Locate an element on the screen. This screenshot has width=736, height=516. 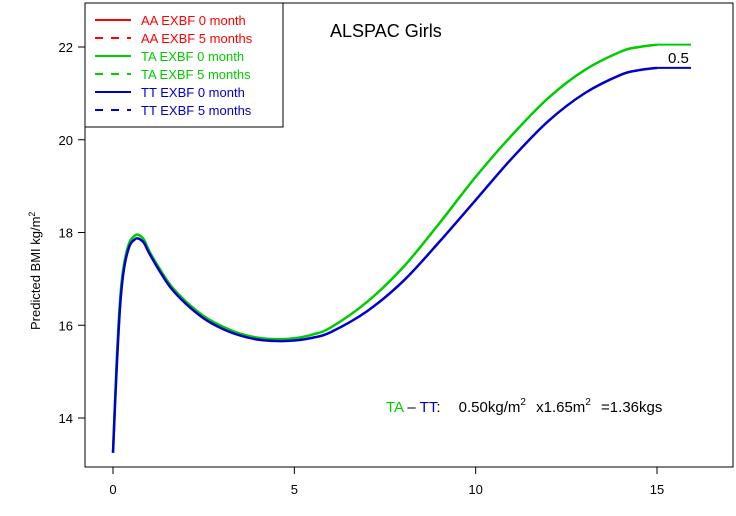
chart-title: ALSPAC Girls is located at coordinates (386, 31).